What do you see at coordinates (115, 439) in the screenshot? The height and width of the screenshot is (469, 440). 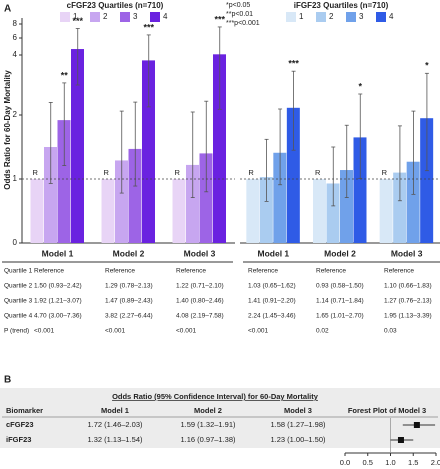 I see `table-cell: 1.32 (1.13–1.54)` at bounding box center [115, 439].